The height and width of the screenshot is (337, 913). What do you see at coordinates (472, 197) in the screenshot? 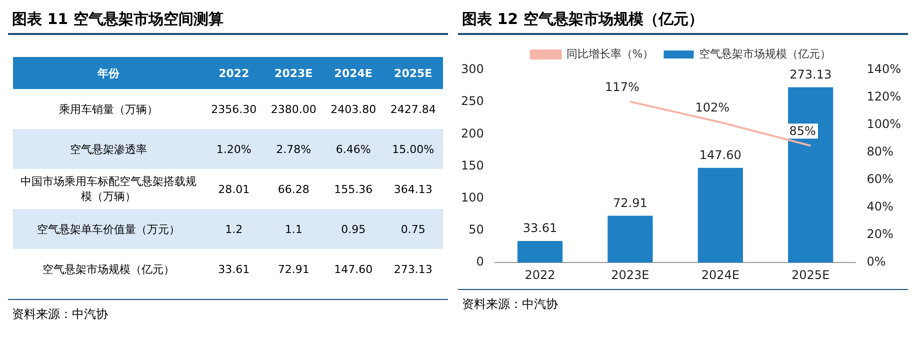
I see `y-tick-label: 100` at bounding box center [472, 197].